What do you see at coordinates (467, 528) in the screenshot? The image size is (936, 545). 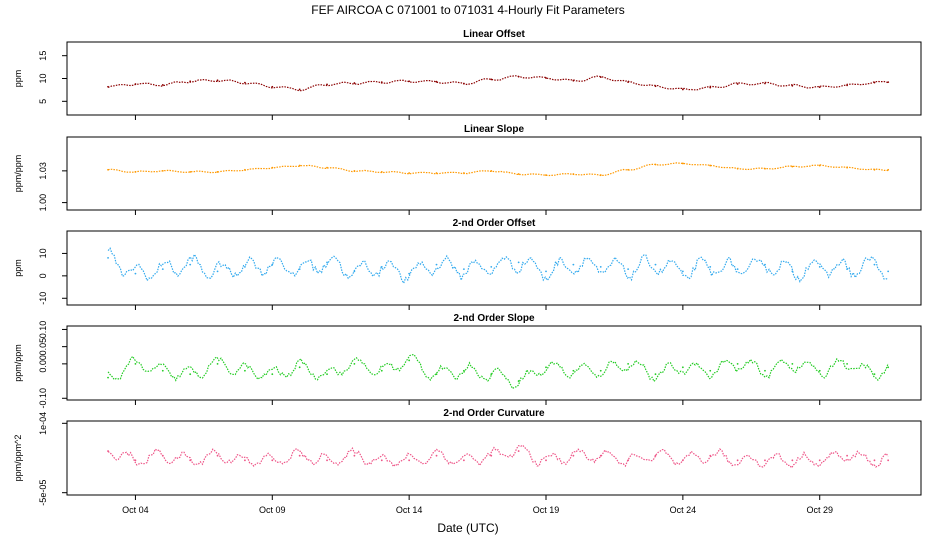 I see `x-axis-label: Date (UTC)` at bounding box center [467, 528].